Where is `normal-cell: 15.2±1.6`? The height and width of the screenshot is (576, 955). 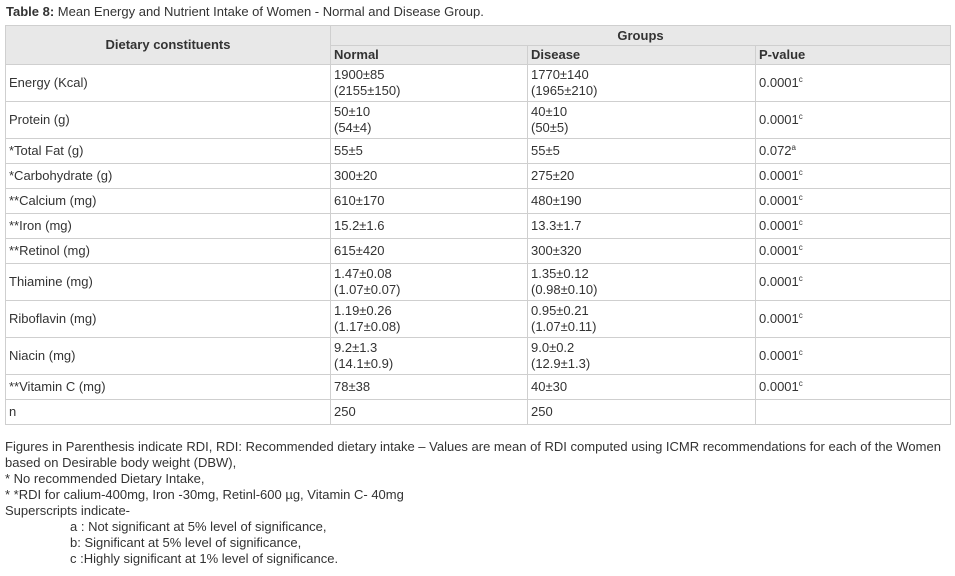 normal-cell: 15.2±1.6 is located at coordinates (429, 226).